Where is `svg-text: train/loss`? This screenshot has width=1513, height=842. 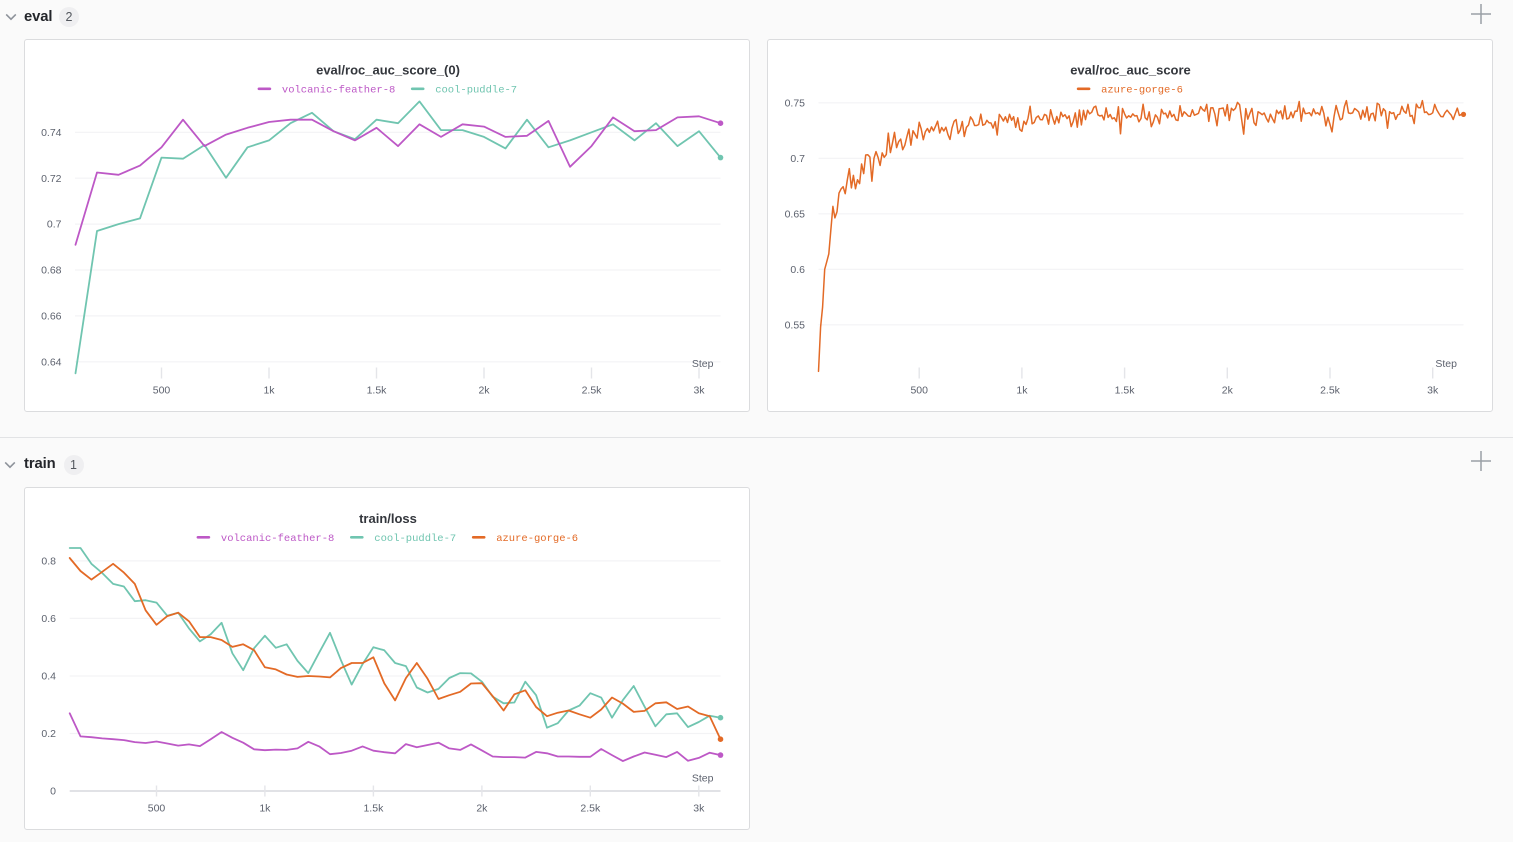
svg-text: train/loss is located at coordinates (388, 517).